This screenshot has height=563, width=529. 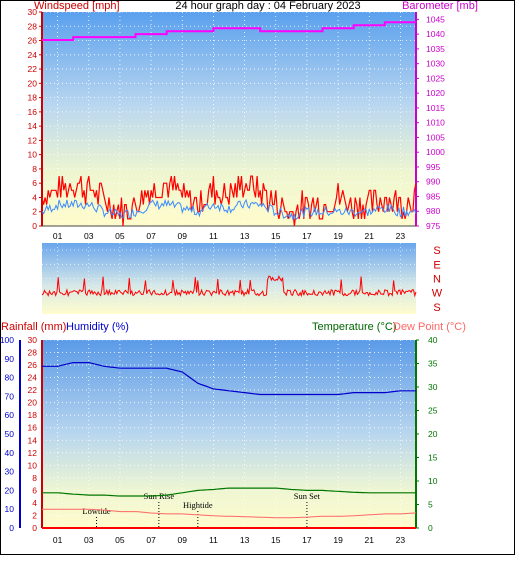 I want to click on humidity-tick-label: 90, so click(x=10, y=359).